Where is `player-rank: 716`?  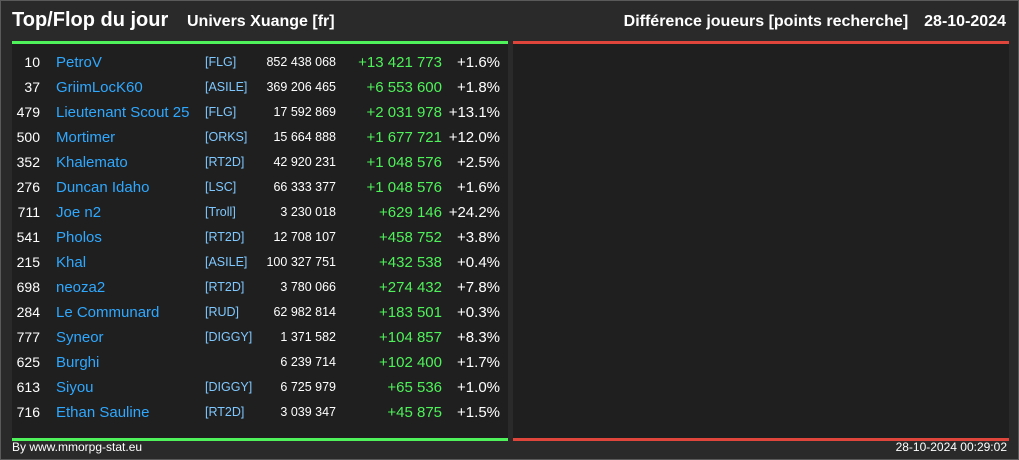 player-rank: 716 is located at coordinates (28, 412).